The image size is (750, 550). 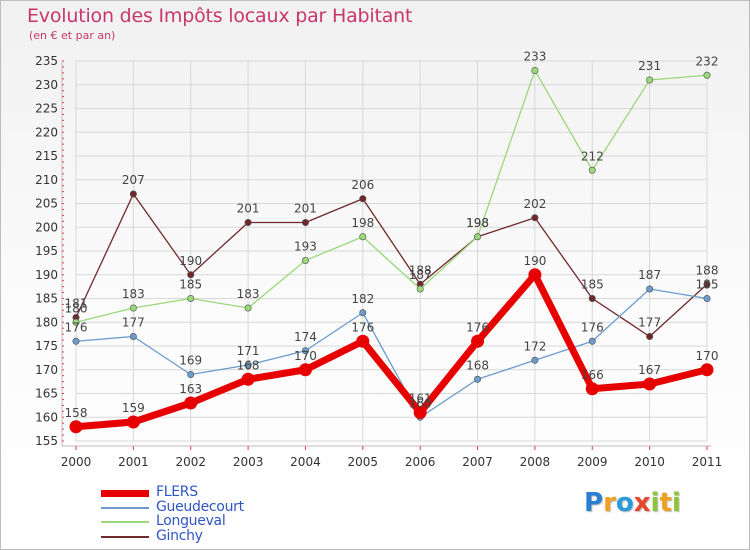 What do you see at coordinates (362, 299) in the screenshot?
I see `data-label: 182` at bounding box center [362, 299].